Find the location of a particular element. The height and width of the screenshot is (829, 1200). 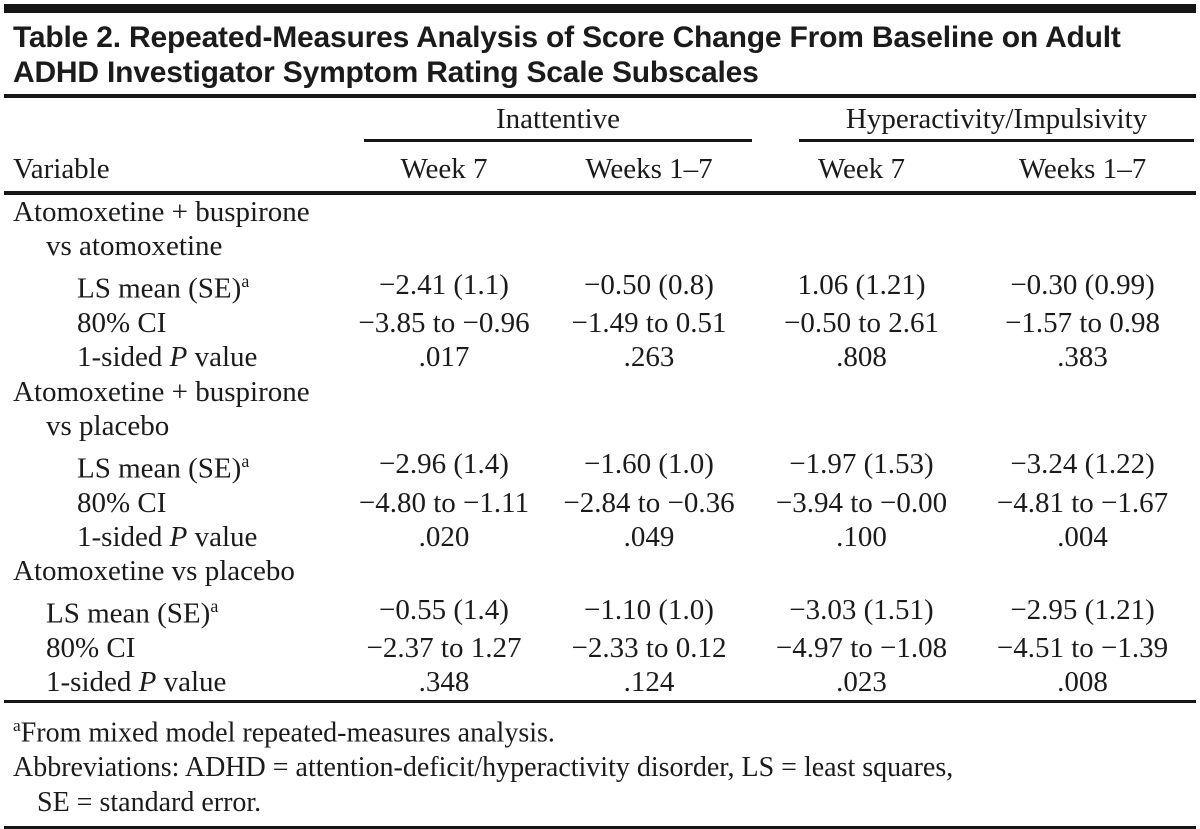

title-divider is located at coordinates (600, 96).